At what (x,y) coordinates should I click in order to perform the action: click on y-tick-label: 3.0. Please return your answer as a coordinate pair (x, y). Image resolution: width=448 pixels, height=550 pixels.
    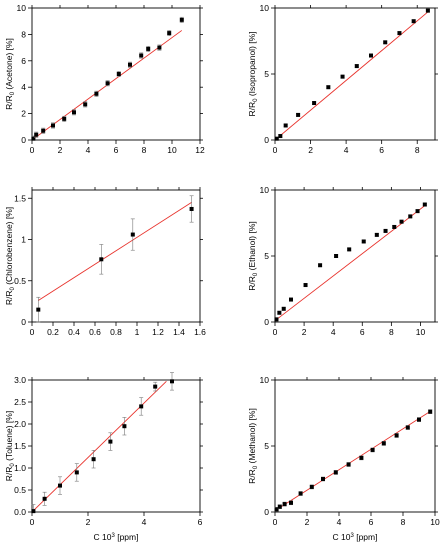
    Looking at the image, I should click on (20, 380).